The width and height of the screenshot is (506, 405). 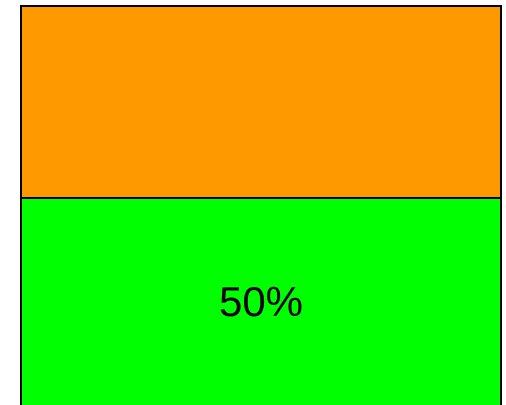 I want to click on percentage-label: 50%, so click(x=261, y=301).